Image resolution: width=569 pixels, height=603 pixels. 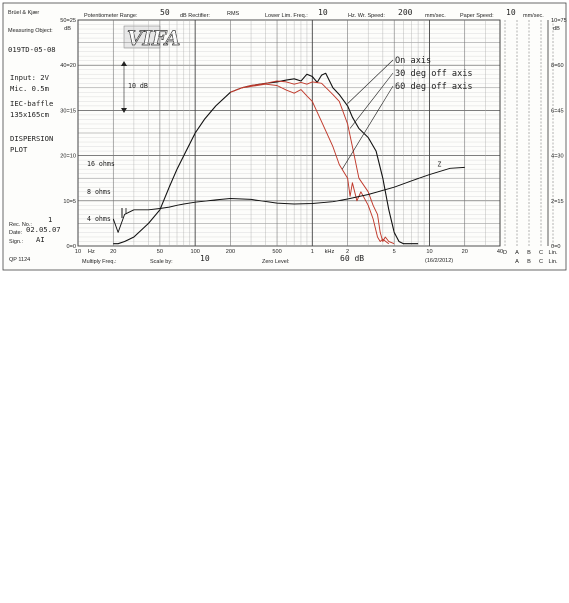 What do you see at coordinates (32, 49) in the screenshot?
I see `object-id: 019TD-05-08` at bounding box center [32, 49].